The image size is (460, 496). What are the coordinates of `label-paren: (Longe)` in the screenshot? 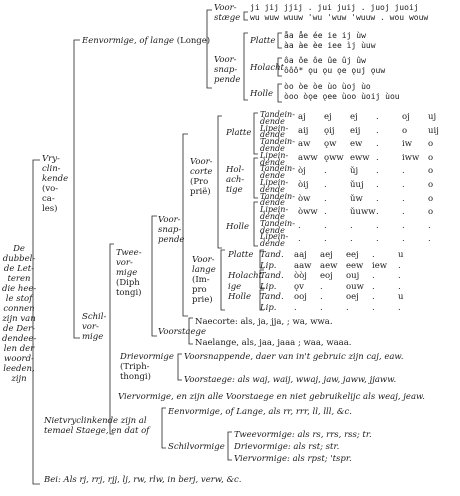 It's located at (193, 41).